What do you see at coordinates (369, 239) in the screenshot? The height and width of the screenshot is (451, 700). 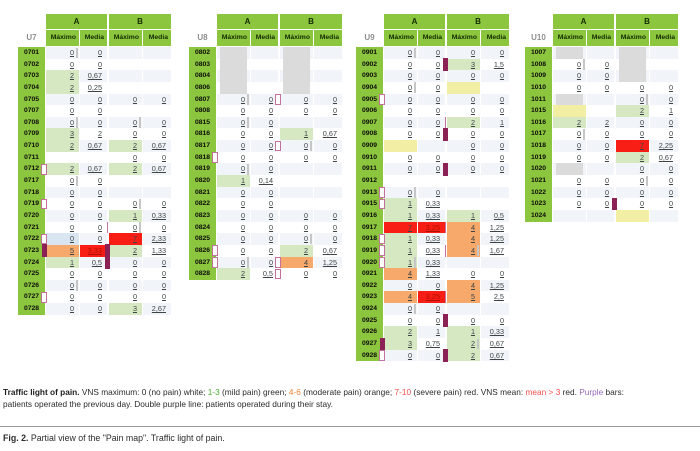 I see `room-number-cell: 0918` at bounding box center [369, 239].